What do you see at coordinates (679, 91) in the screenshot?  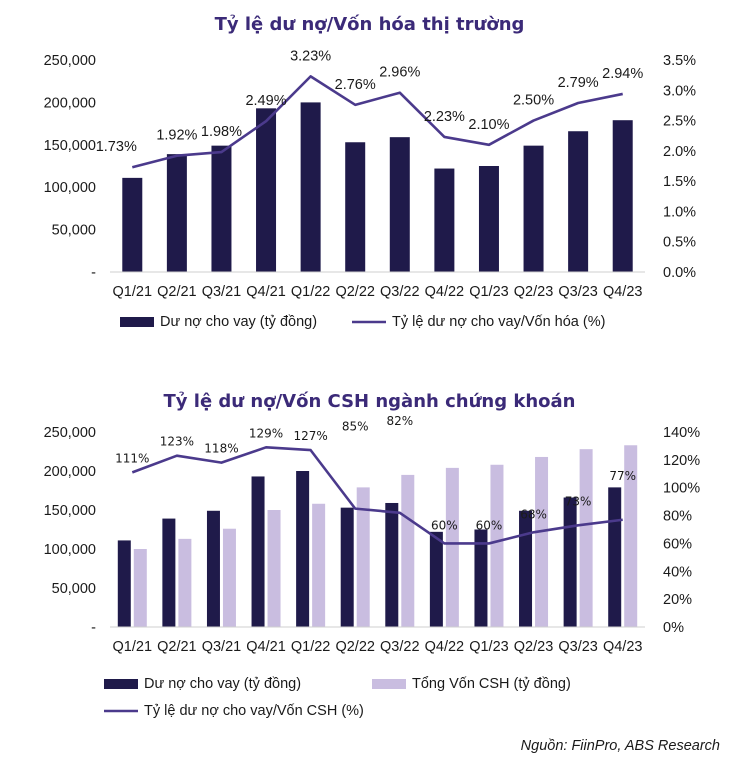 I see `y2-tick-label: 3.0%` at bounding box center [679, 91].